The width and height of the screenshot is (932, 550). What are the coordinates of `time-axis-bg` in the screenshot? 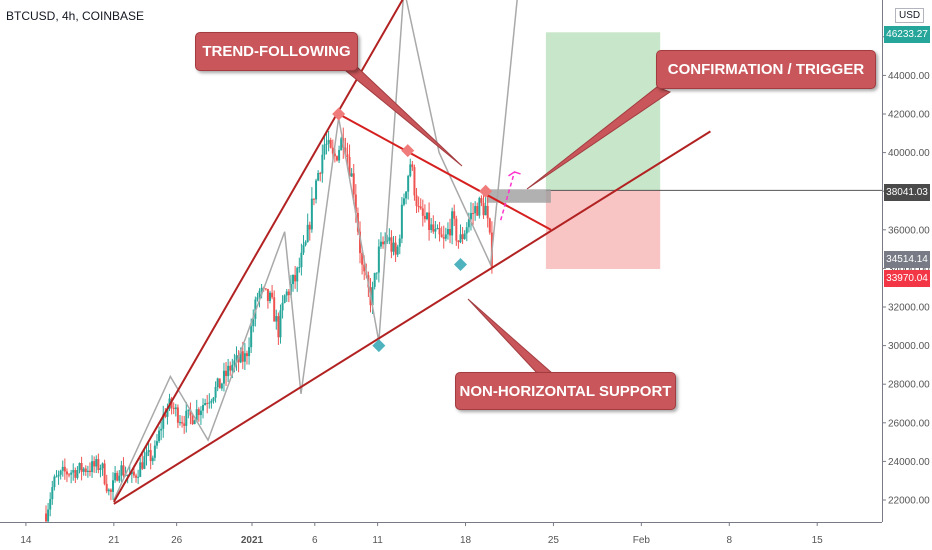 It's located at (466, 536).